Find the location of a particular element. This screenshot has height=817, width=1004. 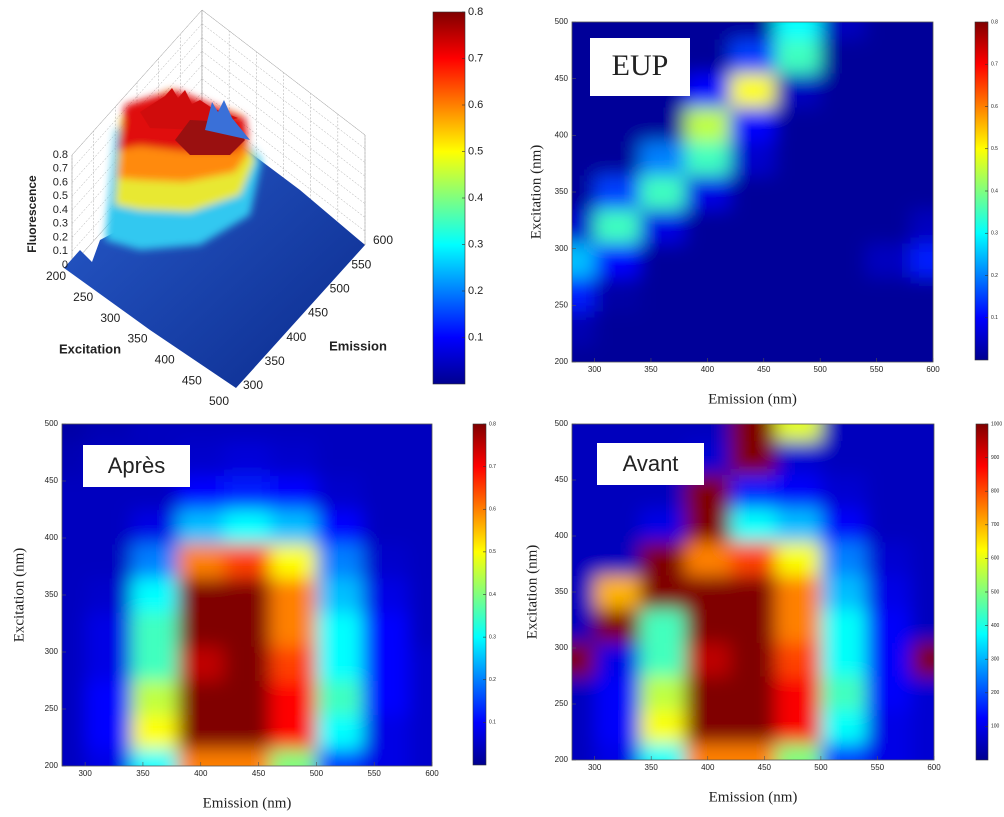

y-tick-label: 500 is located at coordinates (562, 423).